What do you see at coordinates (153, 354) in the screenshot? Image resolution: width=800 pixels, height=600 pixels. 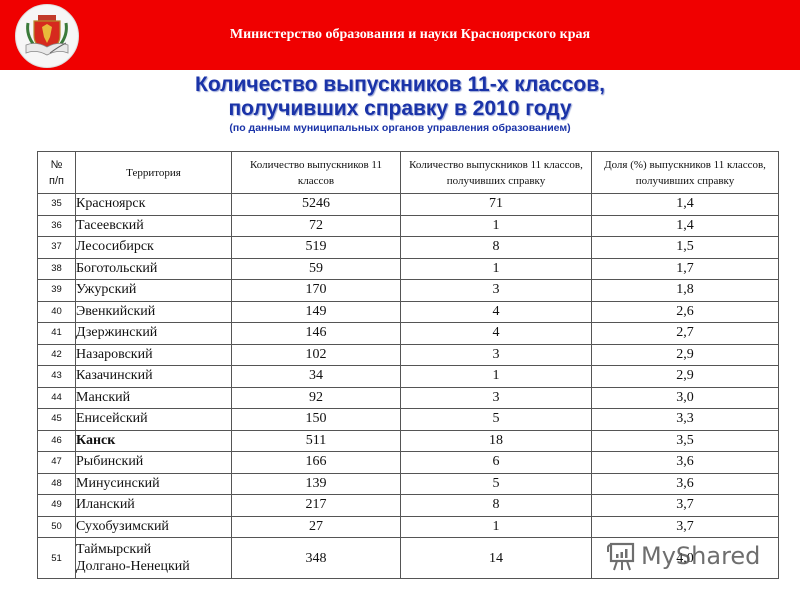 I see `row-territory: Назаровский` at bounding box center [153, 354].